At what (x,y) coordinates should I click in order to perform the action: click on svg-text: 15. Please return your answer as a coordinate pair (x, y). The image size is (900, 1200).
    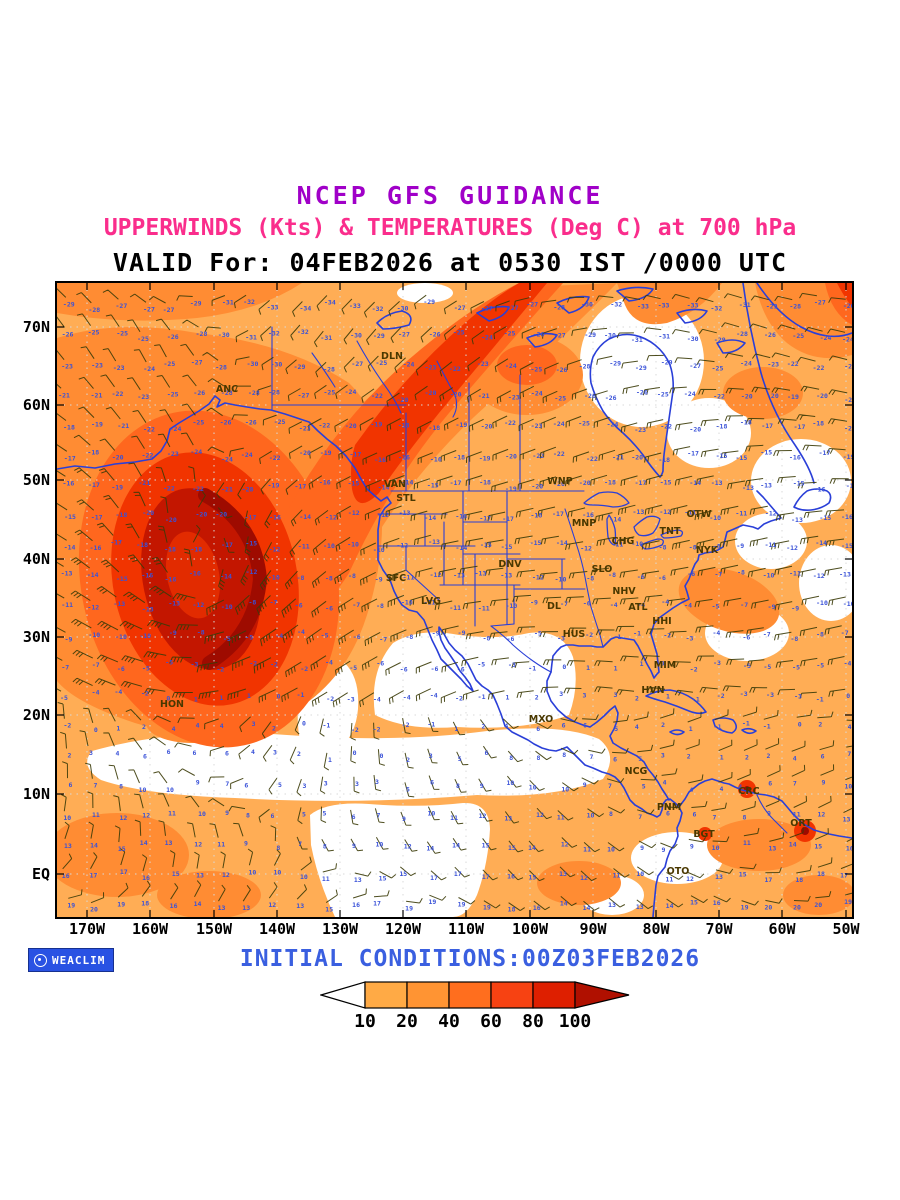
    Looking at the image, I should click on (818, 846).